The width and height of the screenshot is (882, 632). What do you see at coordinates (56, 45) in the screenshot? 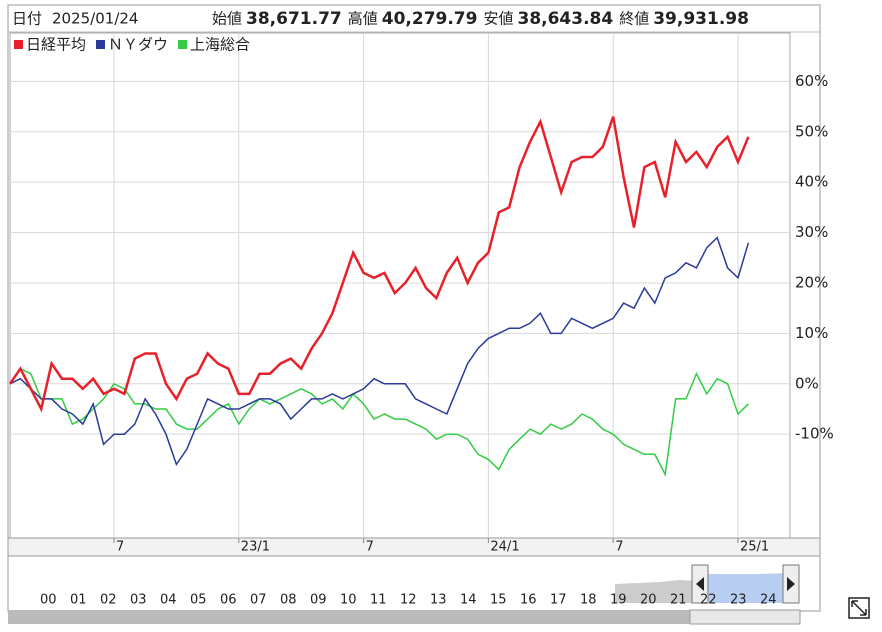
I see `legend-label: 日経平均` at bounding box center [56, 45].